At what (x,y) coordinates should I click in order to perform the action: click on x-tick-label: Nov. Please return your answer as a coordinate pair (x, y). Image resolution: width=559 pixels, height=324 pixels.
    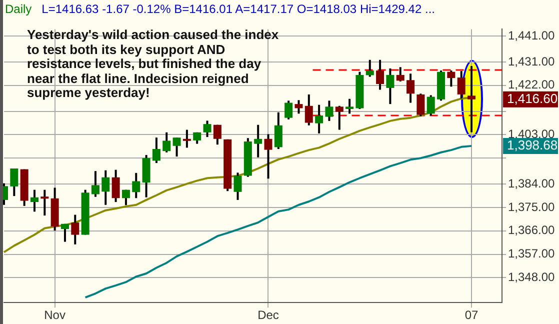
    Looking at the image, I should click on (55, 315).